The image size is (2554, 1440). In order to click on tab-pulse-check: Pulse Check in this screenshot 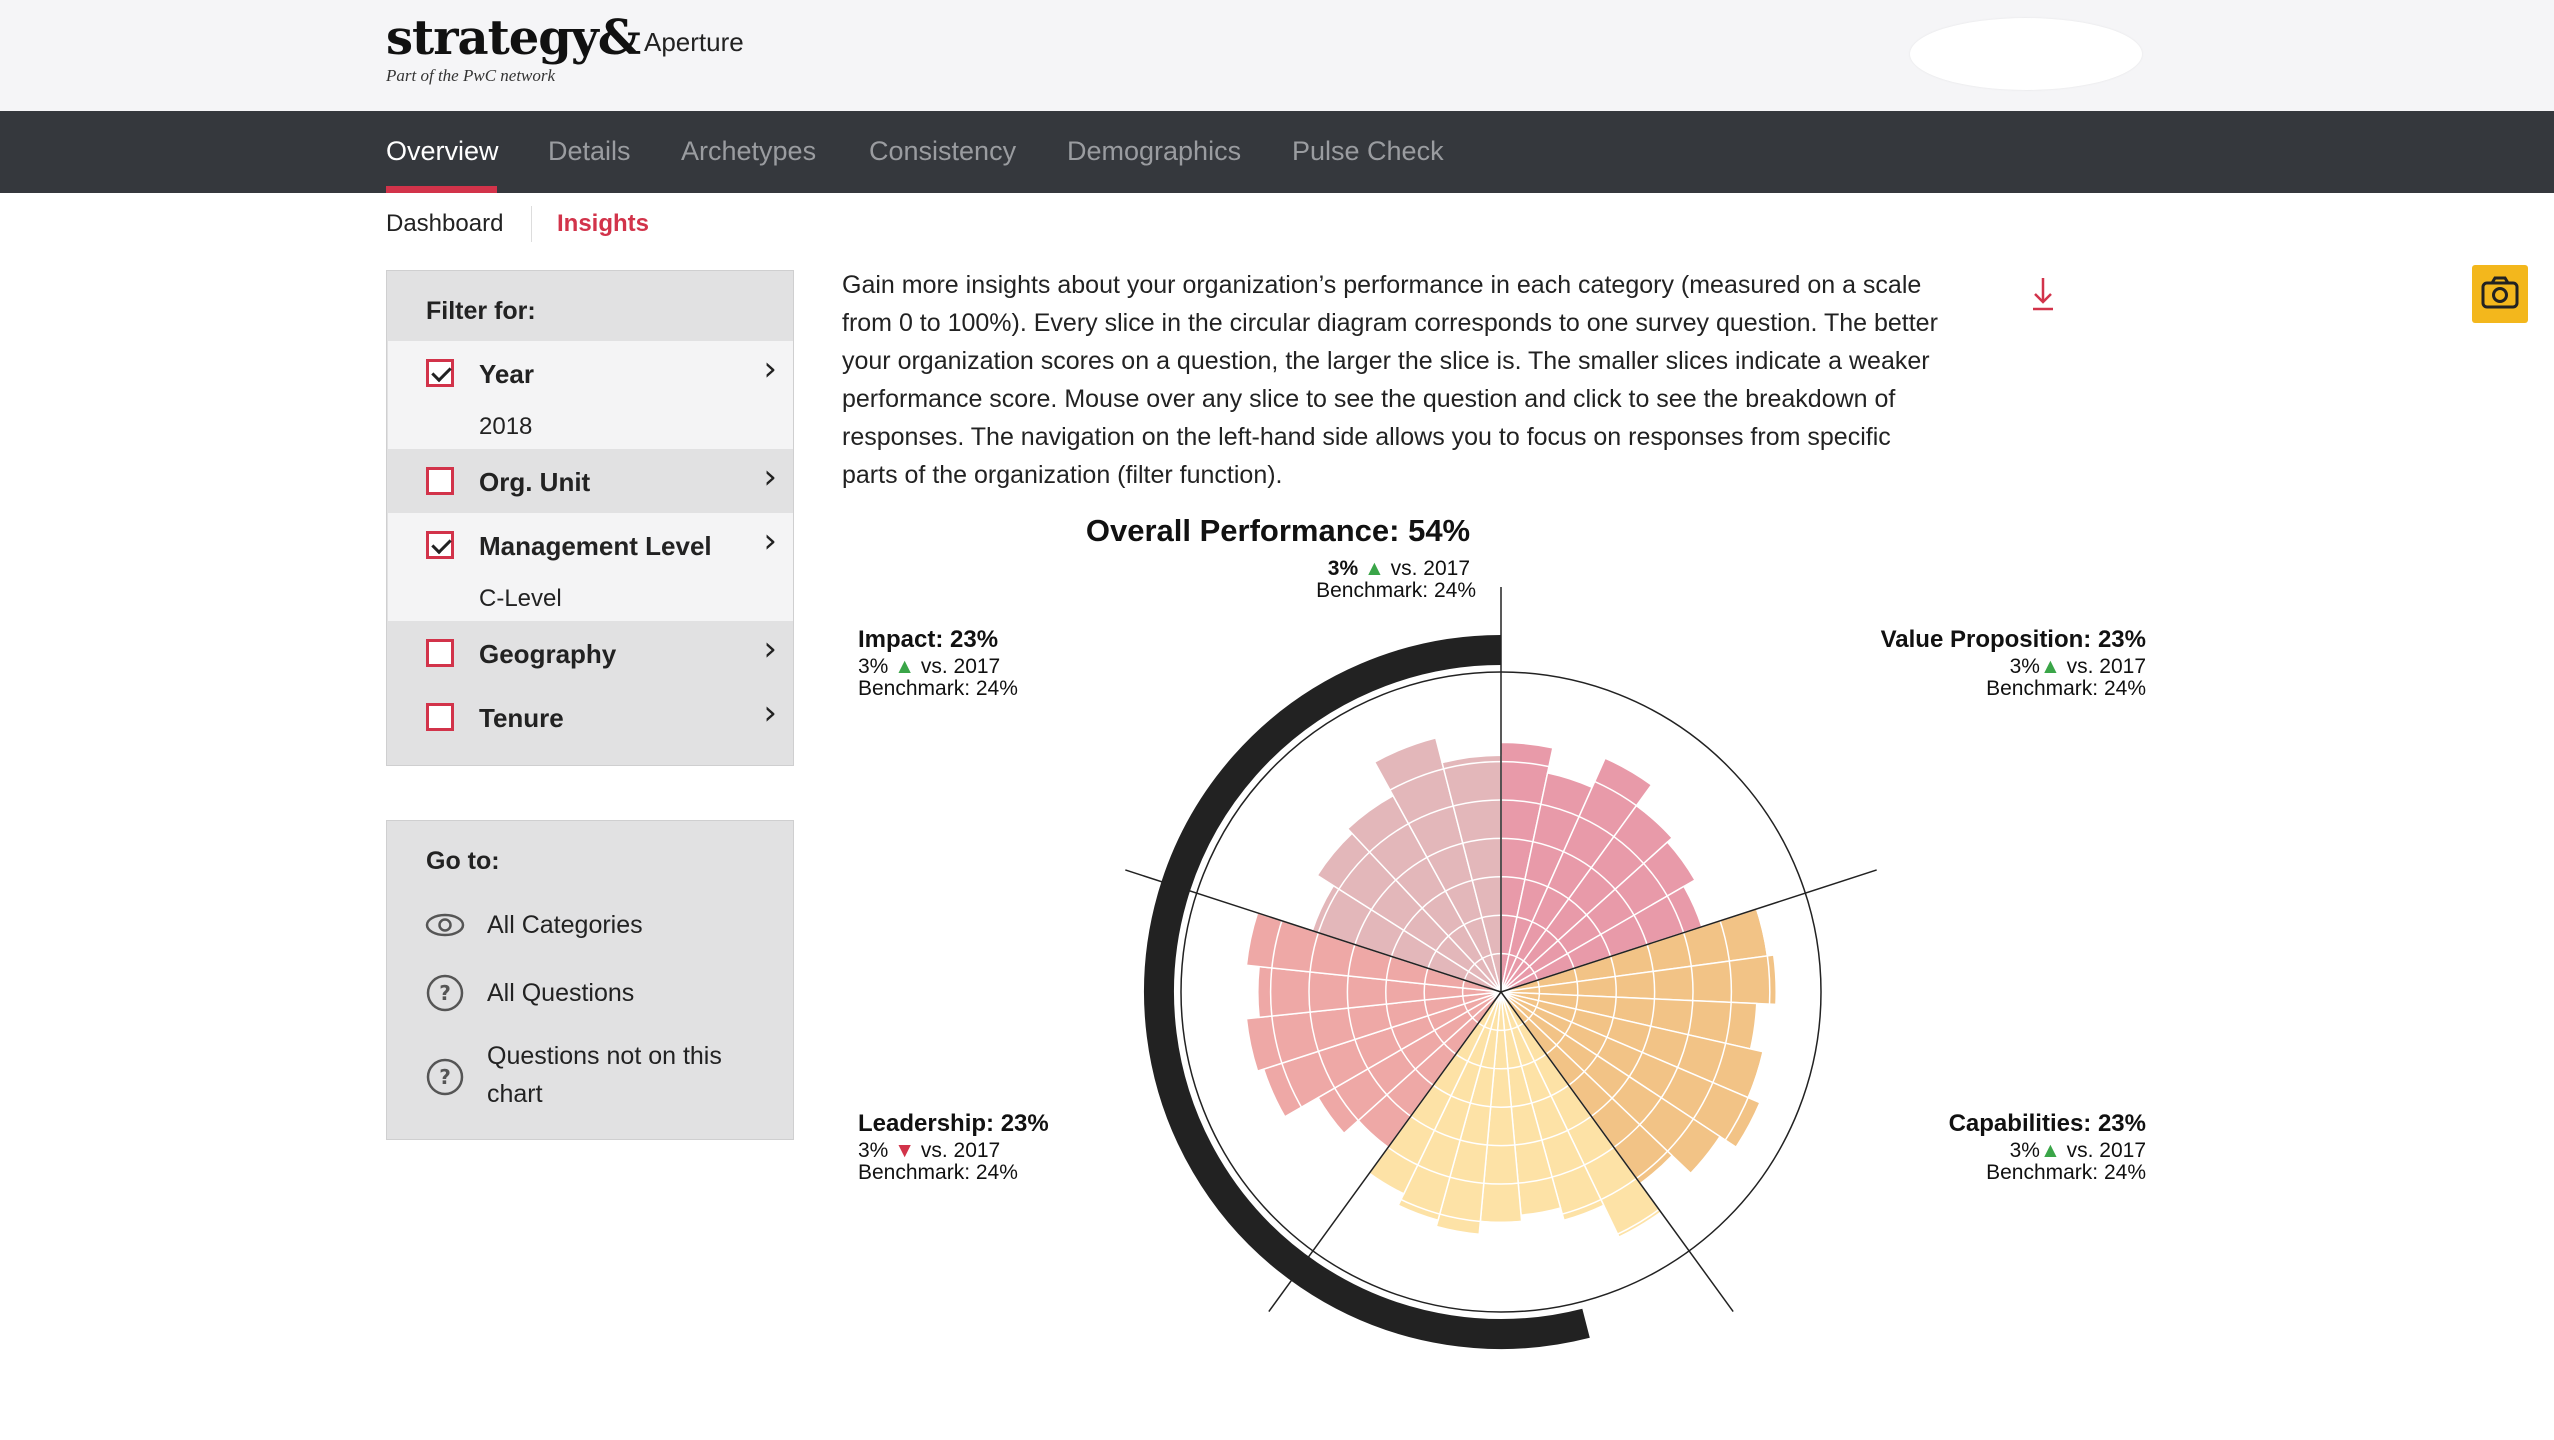, I will do `click(1368, 151)`.